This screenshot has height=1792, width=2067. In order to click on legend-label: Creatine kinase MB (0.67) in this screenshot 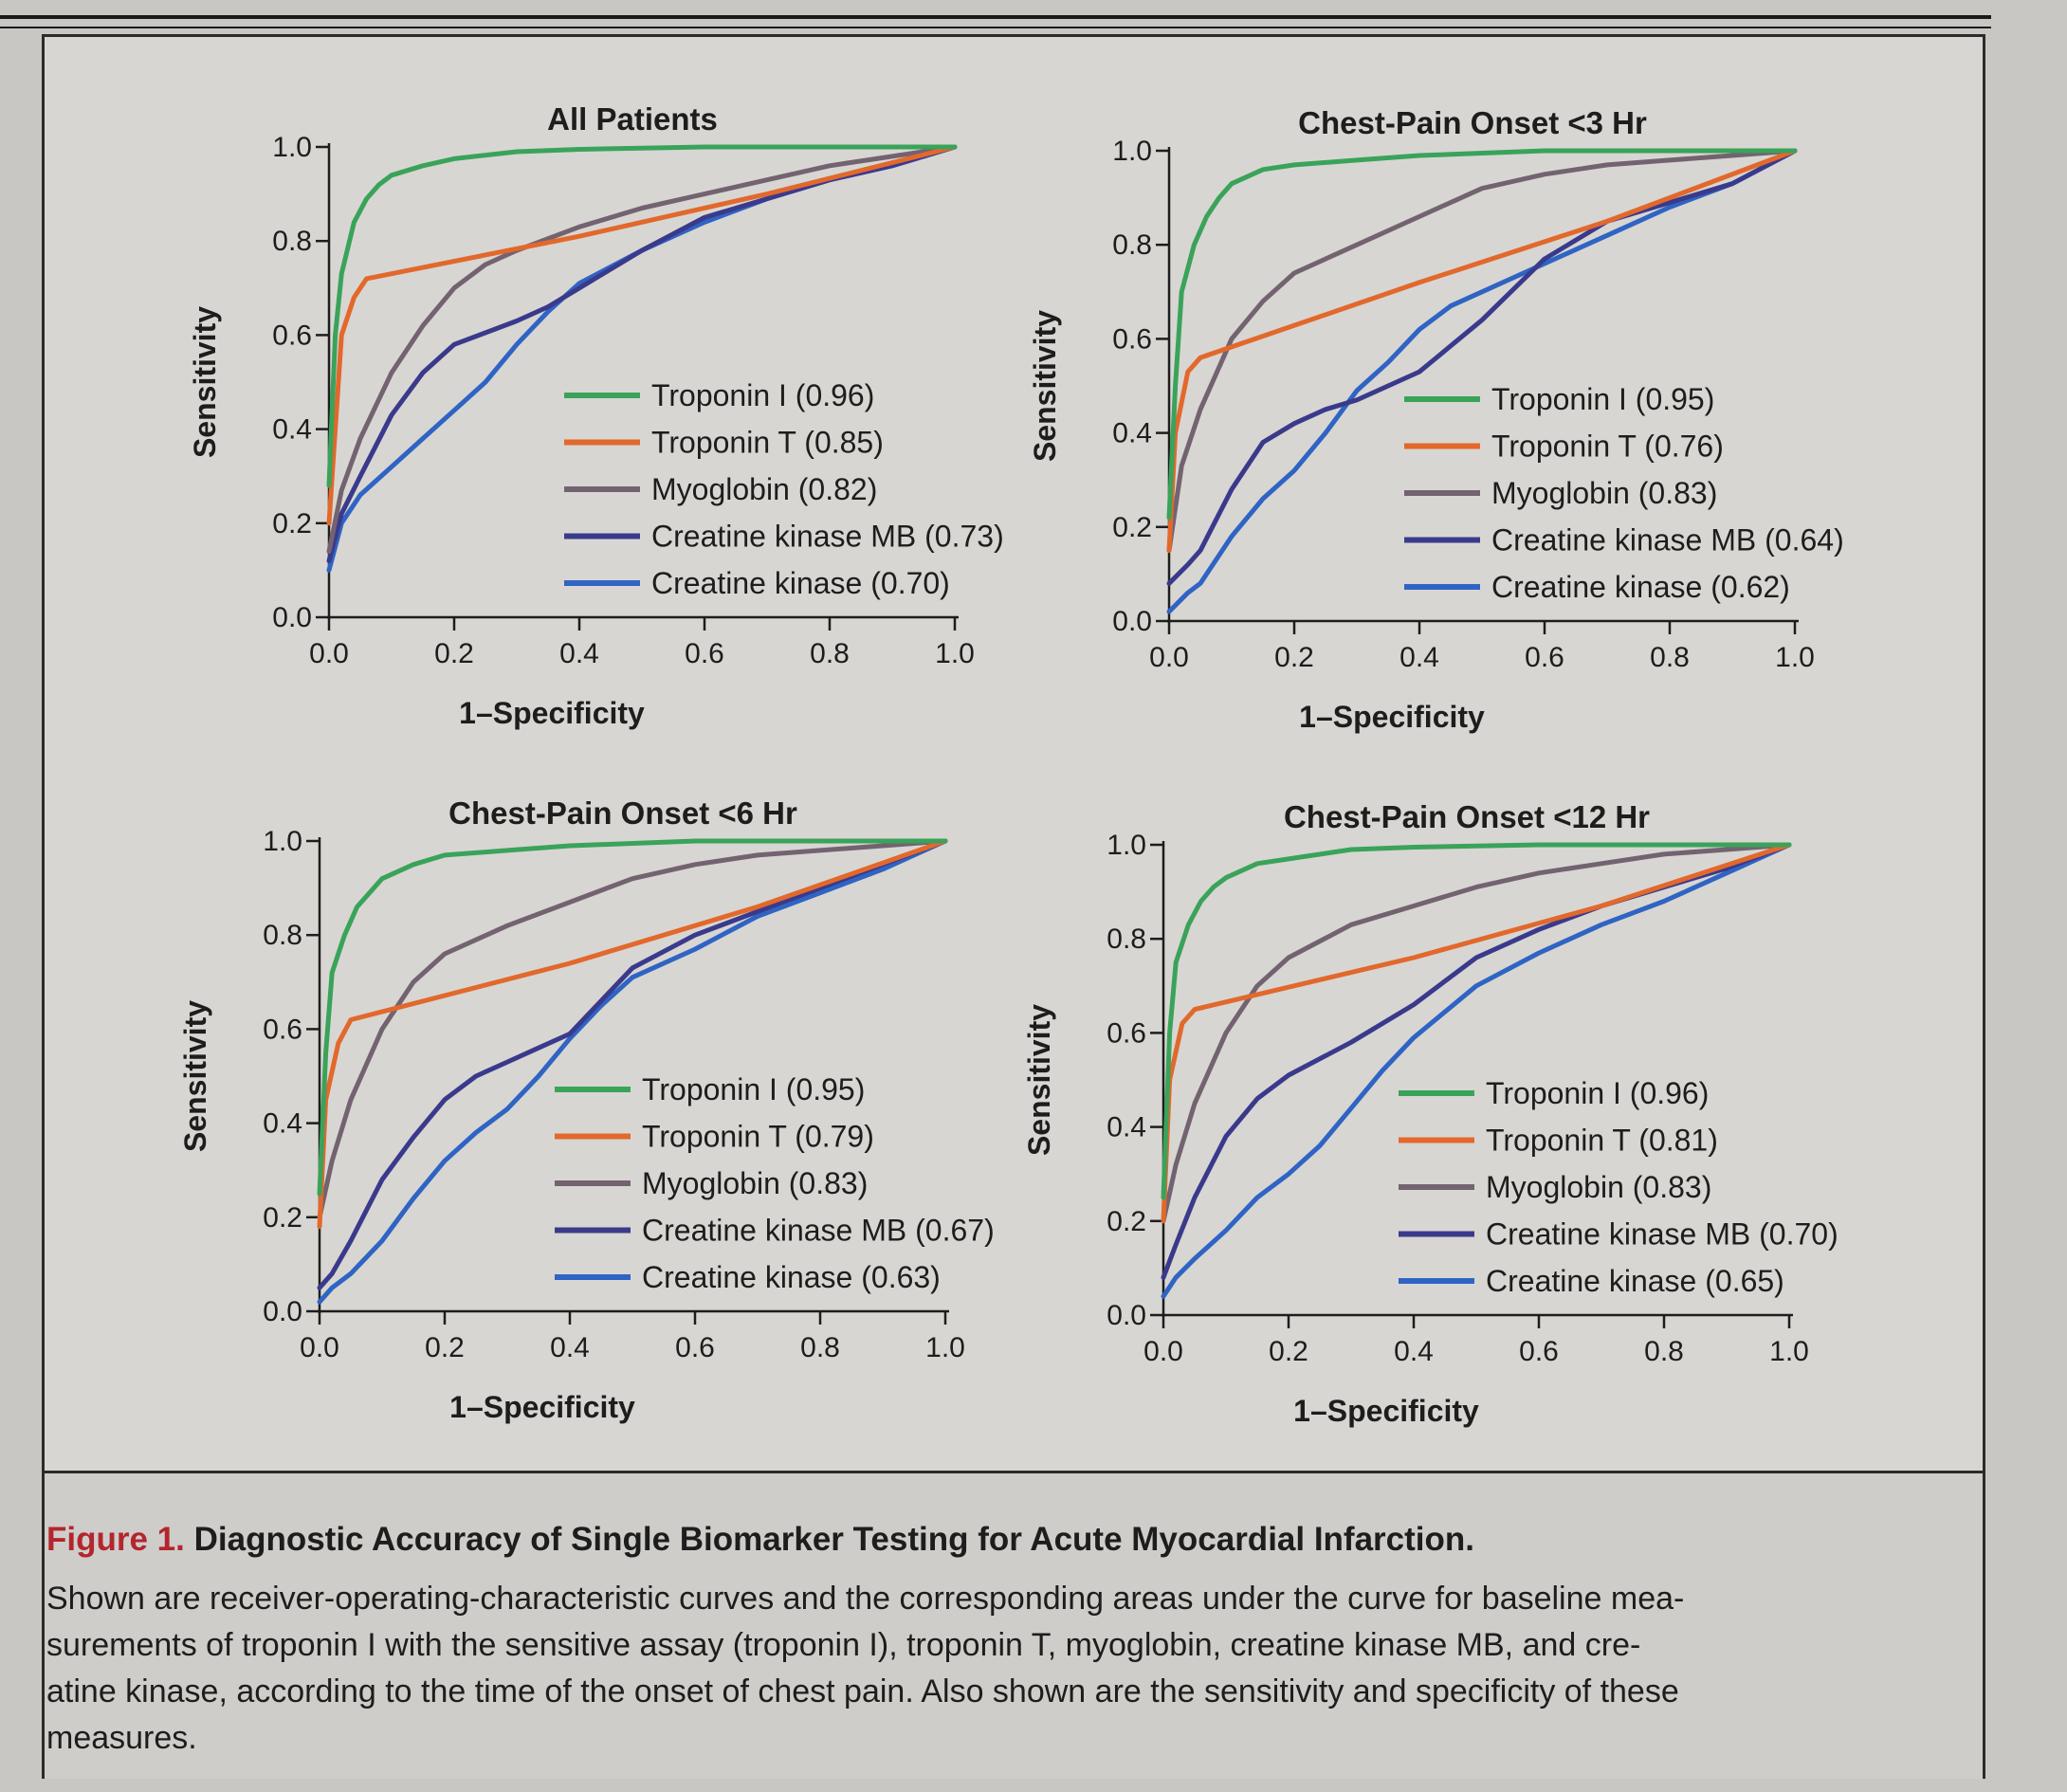, I will do `click(819, 1231)`.